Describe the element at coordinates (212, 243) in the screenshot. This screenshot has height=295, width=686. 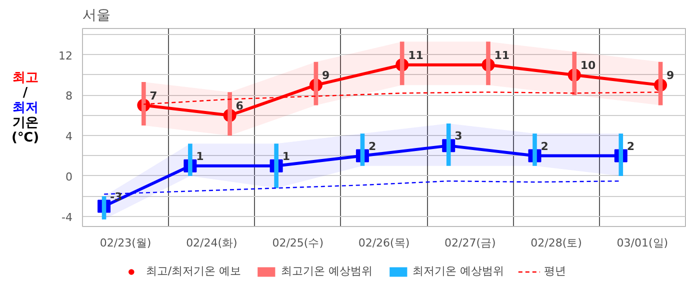
I see `x-tick-label: 02/24(화)` at that location.